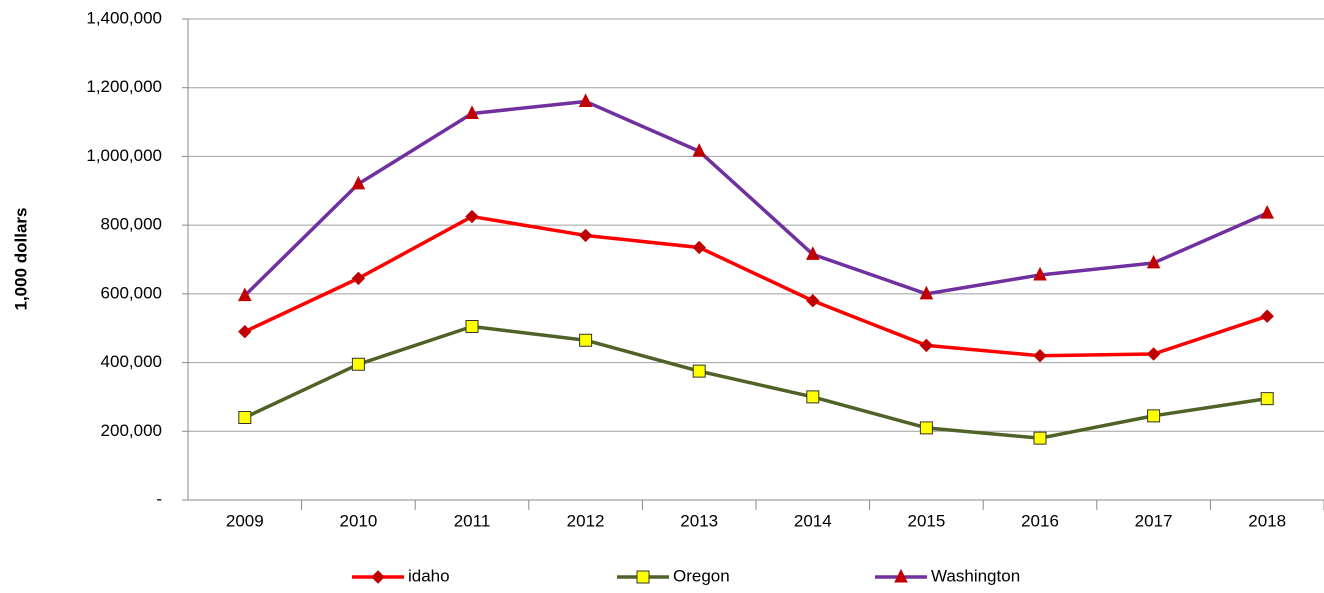  What do you see at coordinates (1154, 520) in the screenshot?
I see `x-tick-label: 2017` at bounding box center [1154, 520].